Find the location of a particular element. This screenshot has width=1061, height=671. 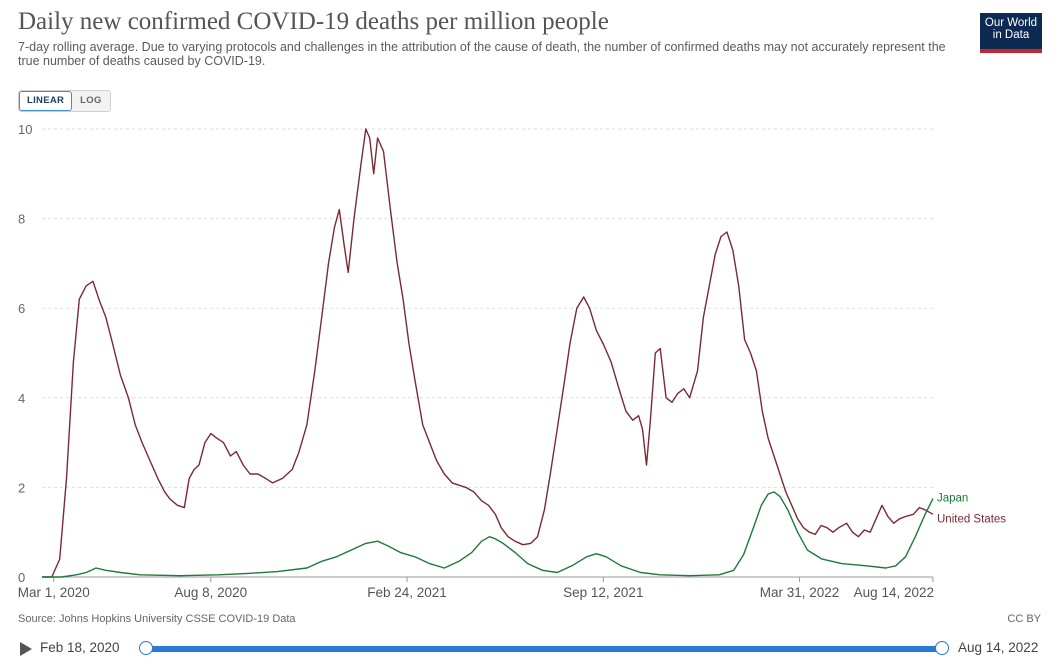

scale-toggle: LINEAR LOG is located at coordinates (64, 101).